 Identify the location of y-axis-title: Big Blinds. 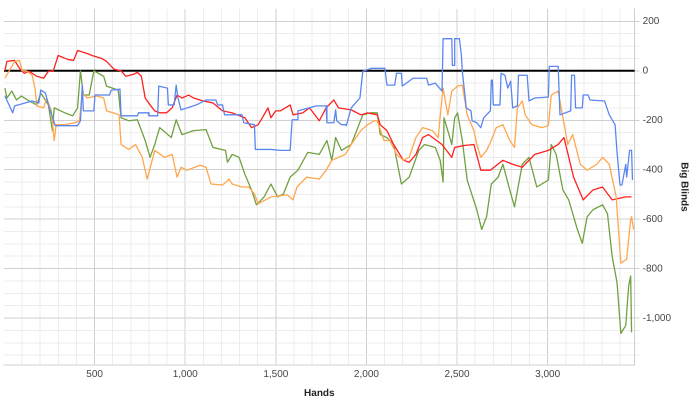
(684, 187).